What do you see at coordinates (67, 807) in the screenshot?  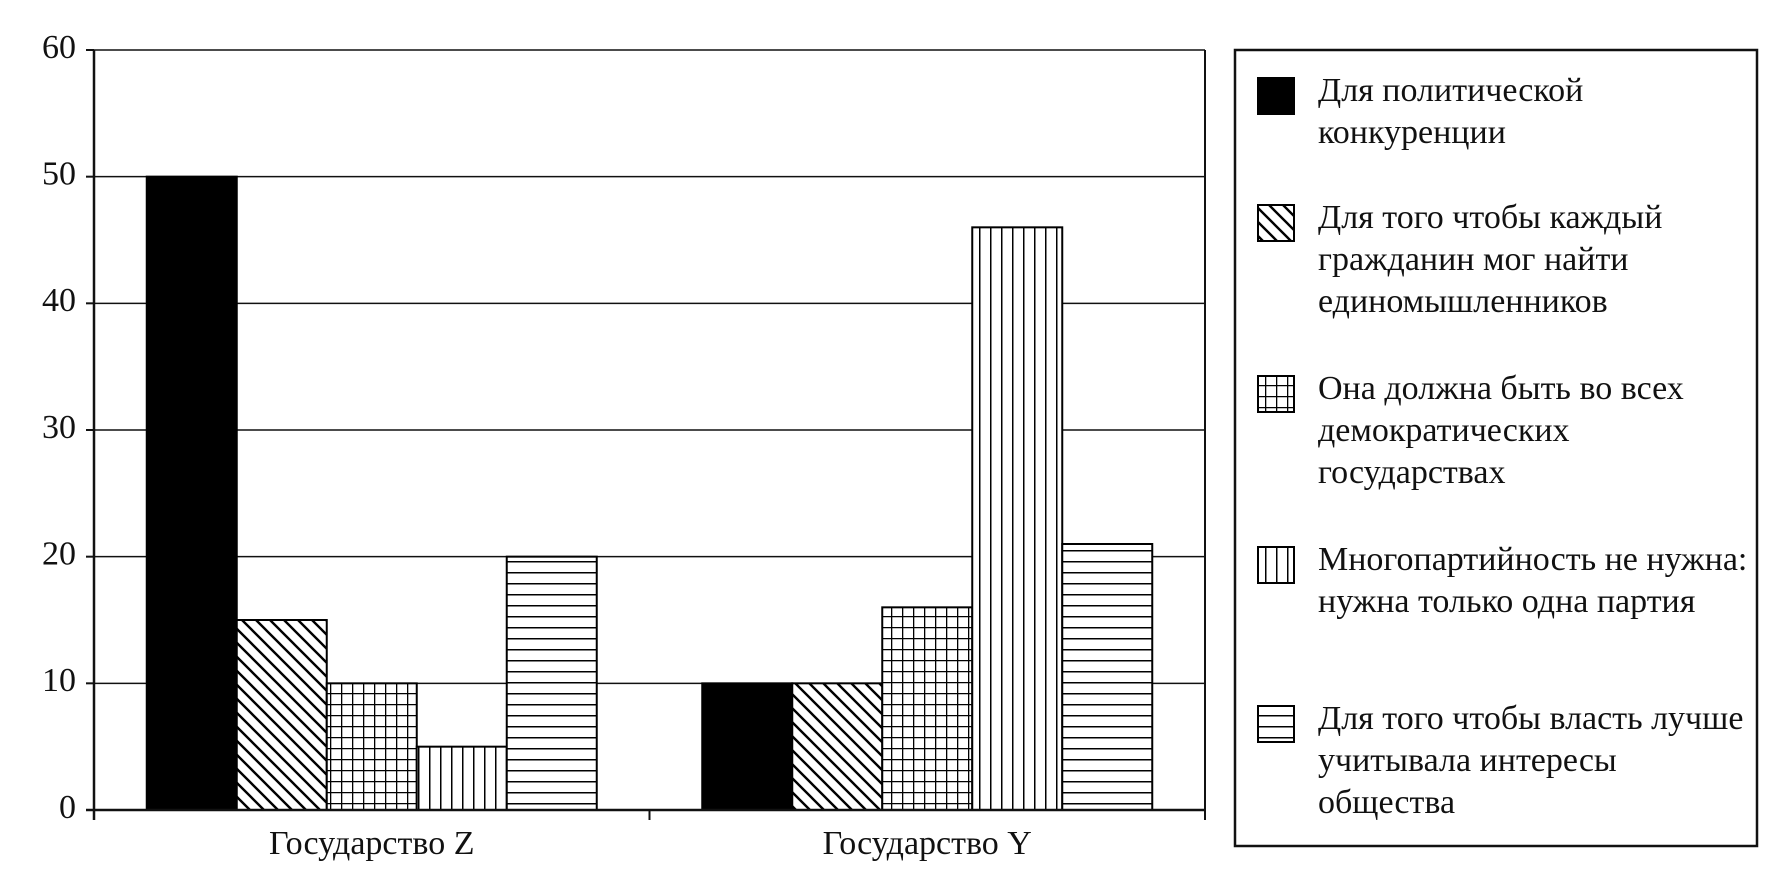 I see `y-tick-label: 0` at bounding box center [67, 807].